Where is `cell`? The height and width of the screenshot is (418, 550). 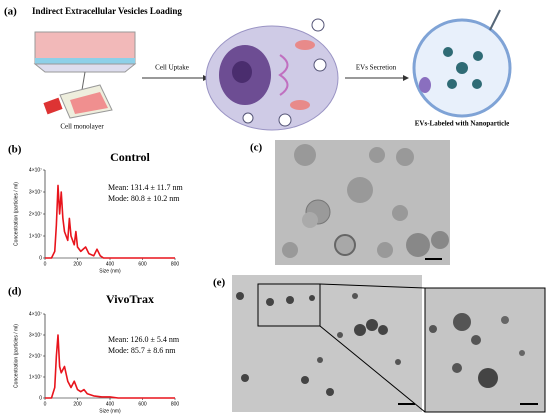
cell is located at coordinates (272, 74).